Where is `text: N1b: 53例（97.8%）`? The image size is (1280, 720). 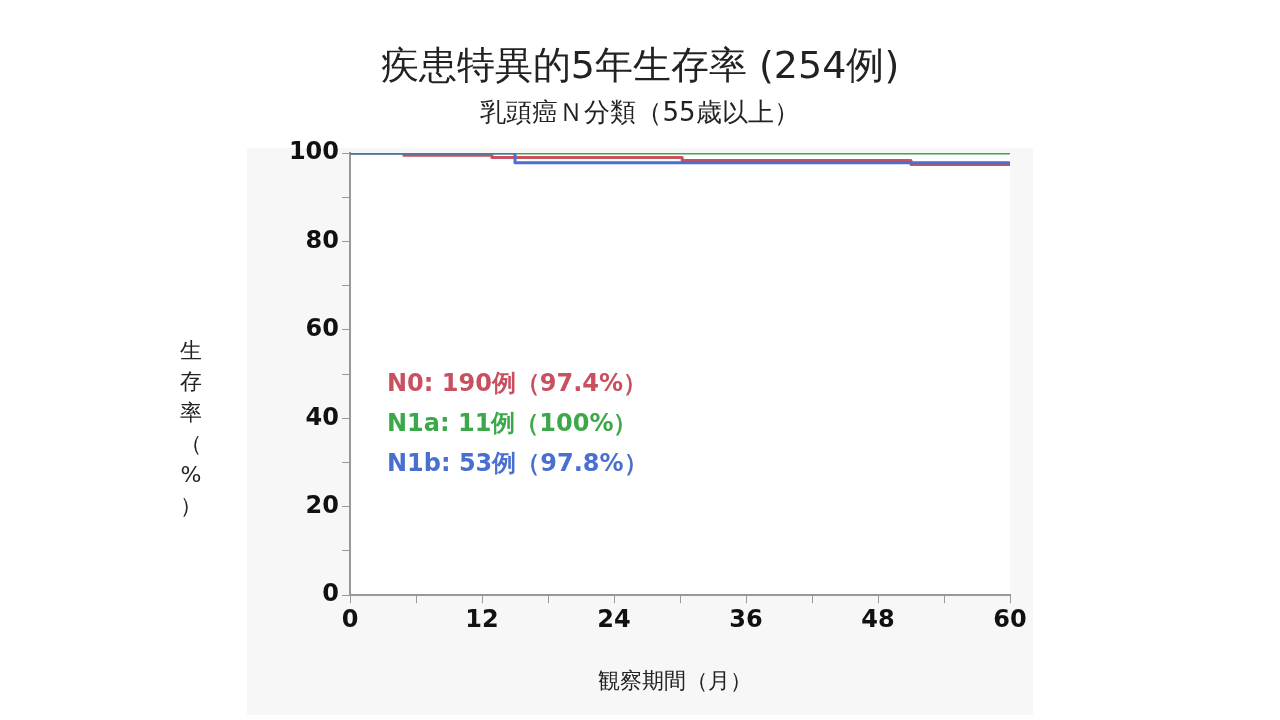 text: N1b: 53例（97.8%） is located at coordinates (517, 463).